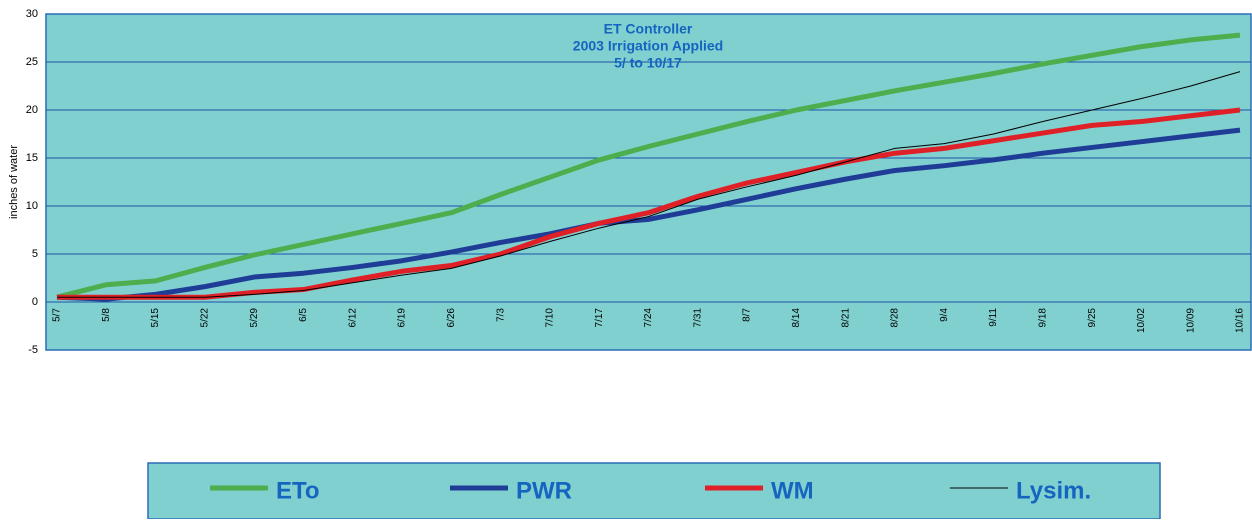 This screenshot has width=1252, height=524. Describe the element at coordinates (35, 302) in the screenshot. I see `y-tick-label: 0` at that location.